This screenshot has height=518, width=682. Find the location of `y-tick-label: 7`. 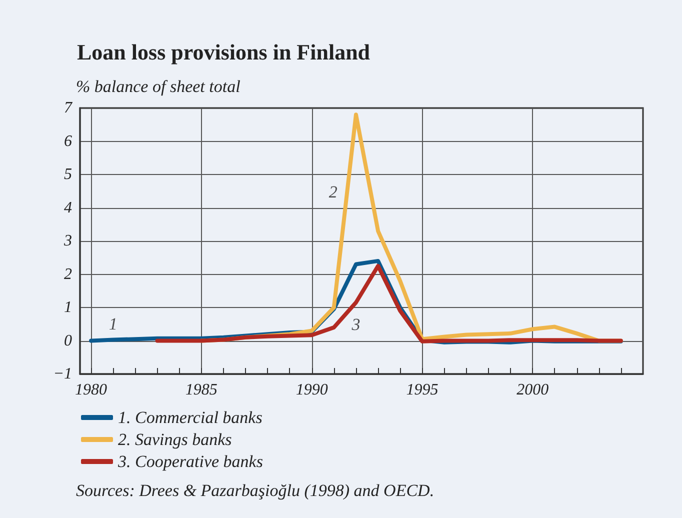

y-tick-label: 7 is located at coordinates (68, 108).